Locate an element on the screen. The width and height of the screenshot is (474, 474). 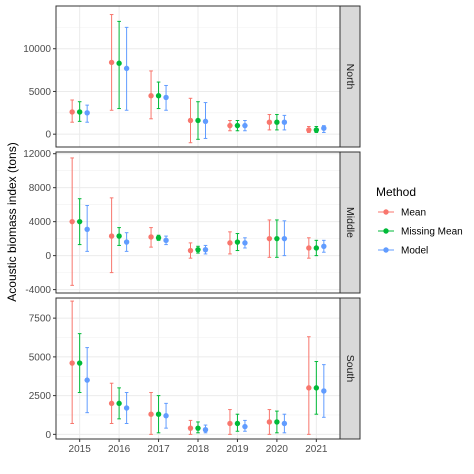
y-tick-label: 7500 is located at coordinates (40, 319).